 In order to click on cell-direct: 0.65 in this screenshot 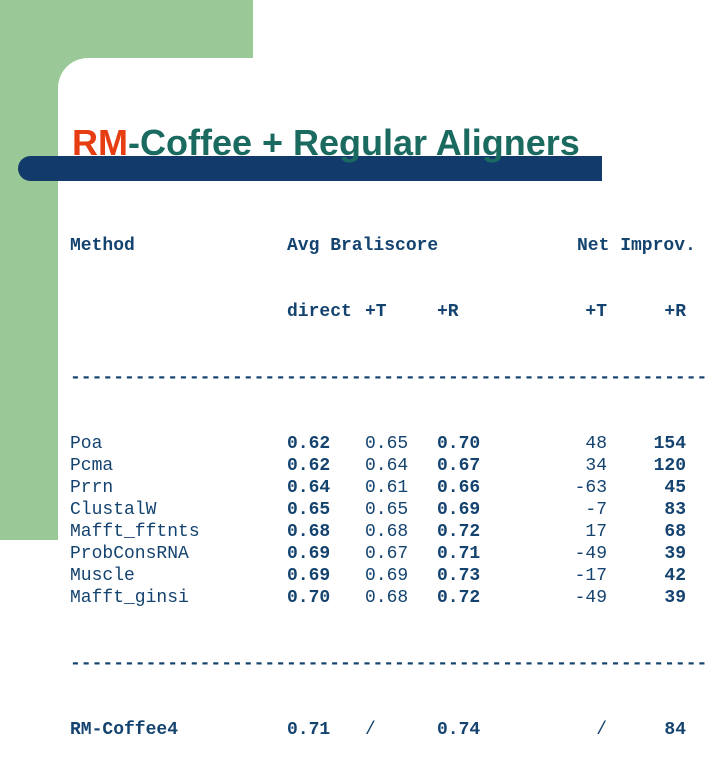, I will do `click(309, 510)`.